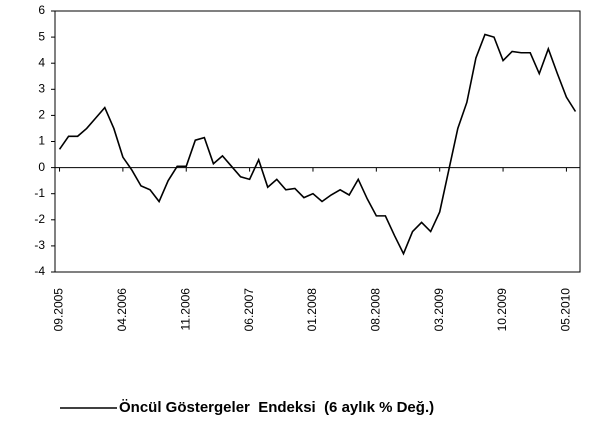 The image size is (597, 425). I want to click on y-tick-label: 4, so click(41, 62).